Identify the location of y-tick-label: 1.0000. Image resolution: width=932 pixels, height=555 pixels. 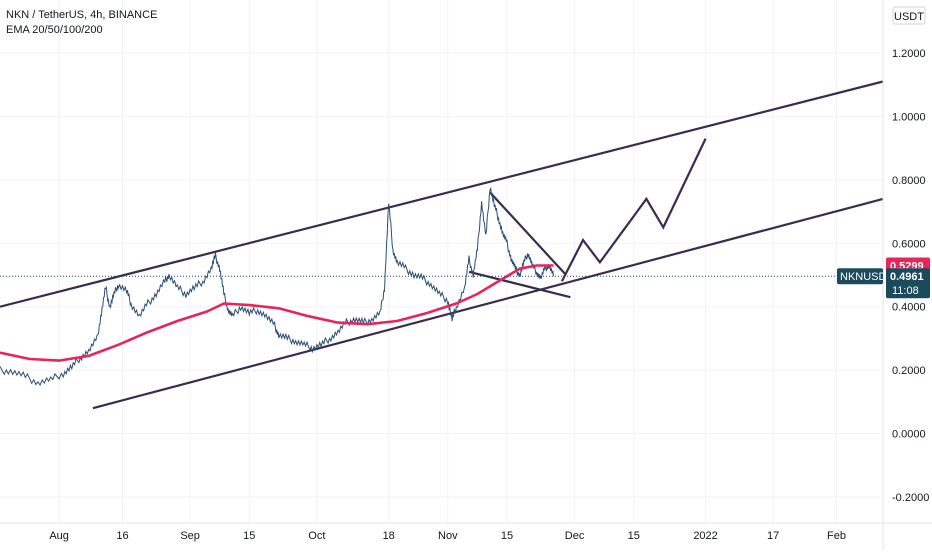
(909, 117).